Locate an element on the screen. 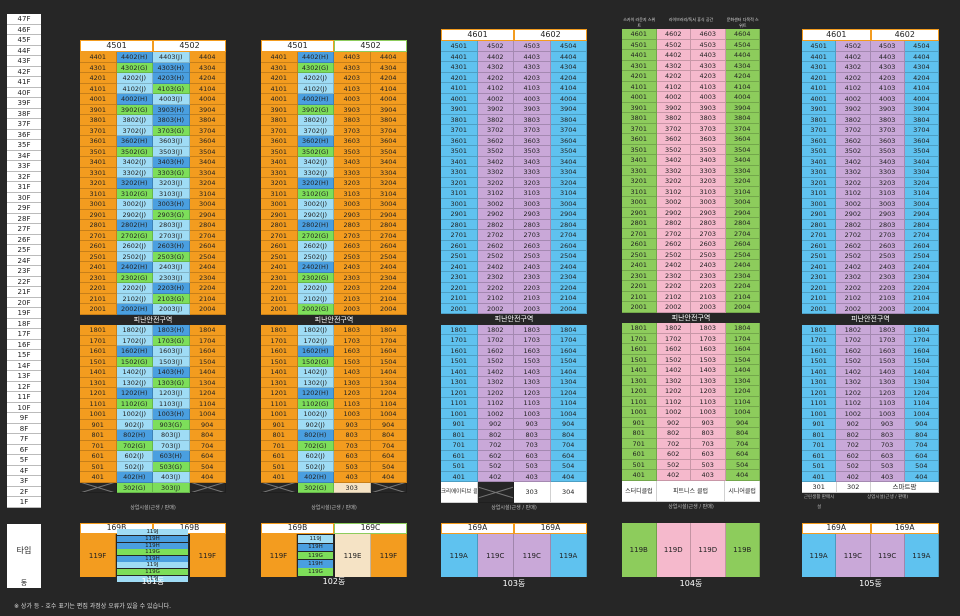 The image size is (960, 616). type-subcell: 119J is located at coordinates (152, 565).